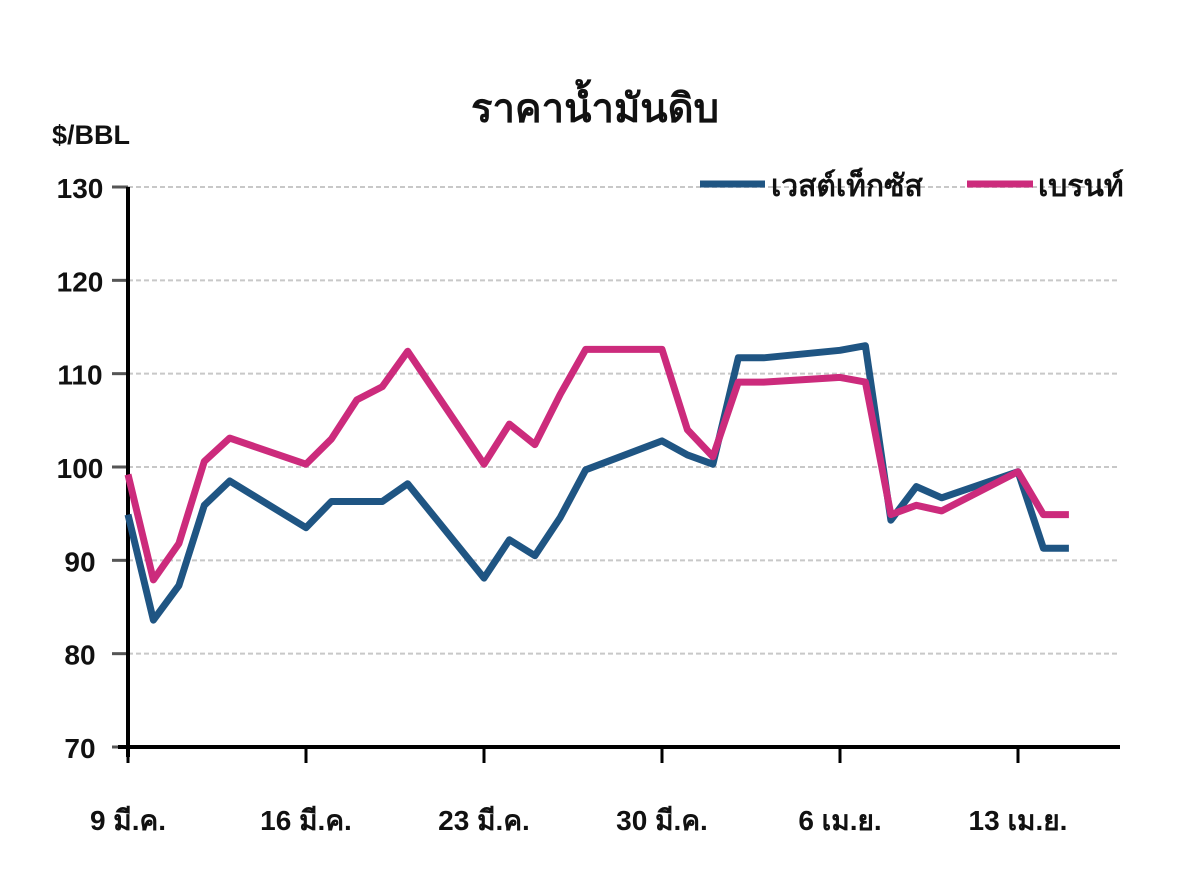 This screenshot has width=1200, height=893. What do you see at coordinates (1081, 186) in the screenshot?
I see `legend-brent-label: เบรนท์` at bounding box center [1081, 186].